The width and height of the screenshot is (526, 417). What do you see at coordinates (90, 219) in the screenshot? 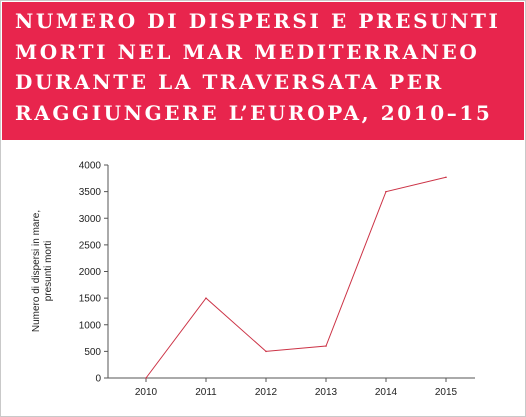
I see `y-tick-label: 3000` at bounding box center [90, 219].